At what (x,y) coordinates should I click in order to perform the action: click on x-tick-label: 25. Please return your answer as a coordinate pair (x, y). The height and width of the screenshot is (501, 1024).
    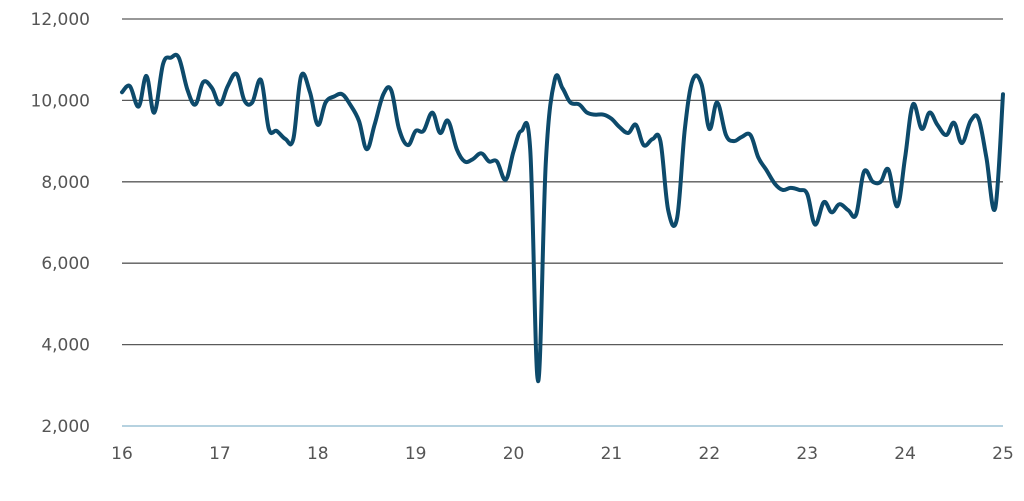
    Looking at the image, I should click on (1003, 454).